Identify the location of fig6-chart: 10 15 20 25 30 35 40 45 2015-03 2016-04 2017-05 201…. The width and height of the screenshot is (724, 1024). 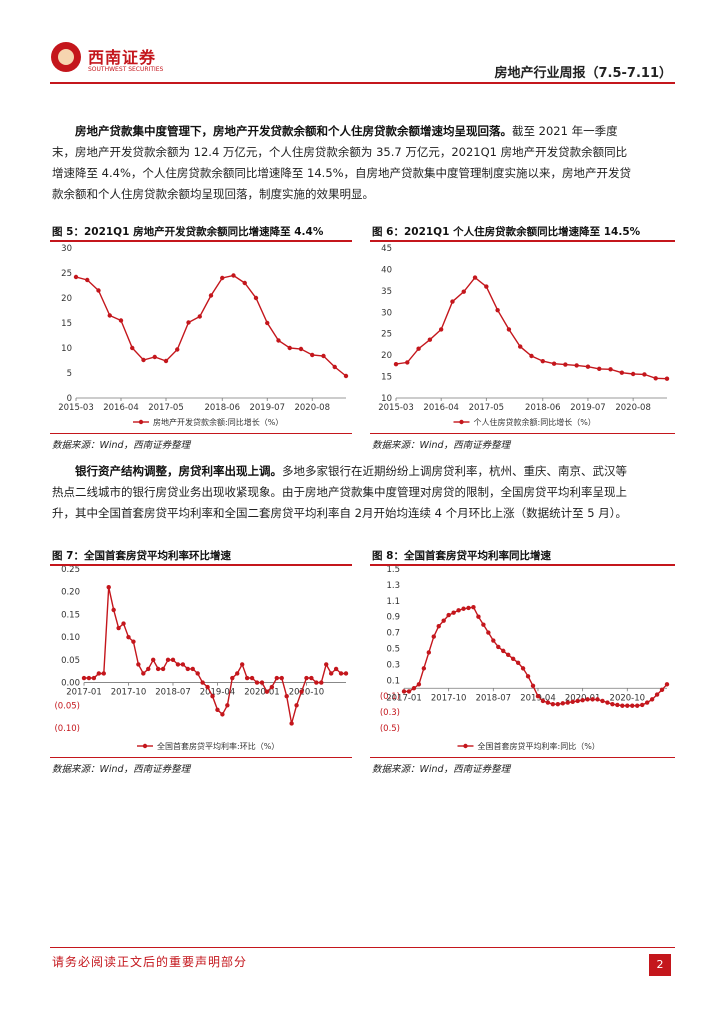
(524, 335).